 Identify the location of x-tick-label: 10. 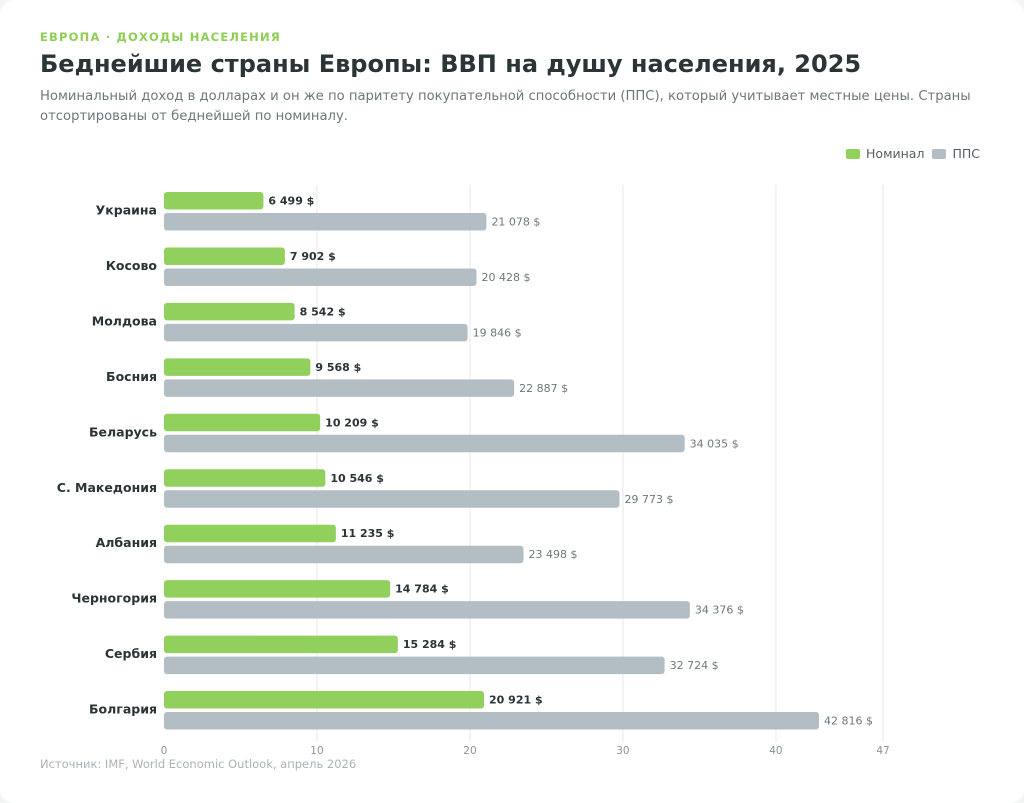
(316, 751).